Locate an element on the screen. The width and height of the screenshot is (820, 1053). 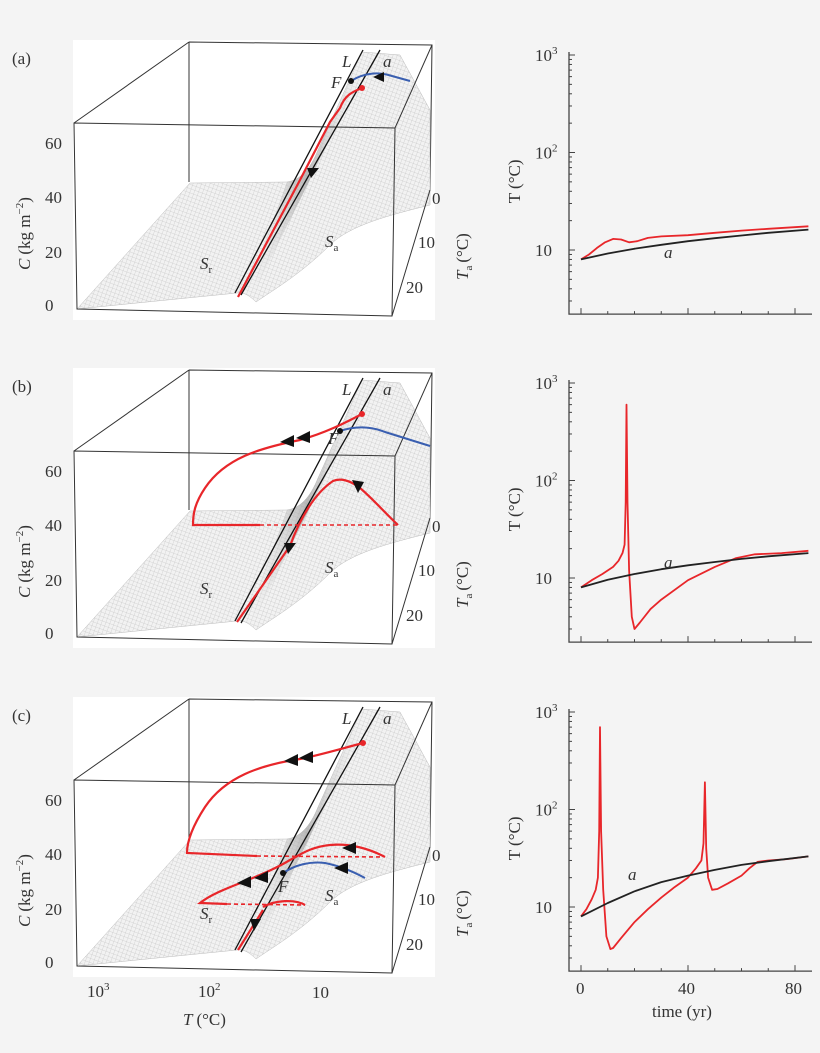
panel-label: (b) is located at coordinates (22, 386).